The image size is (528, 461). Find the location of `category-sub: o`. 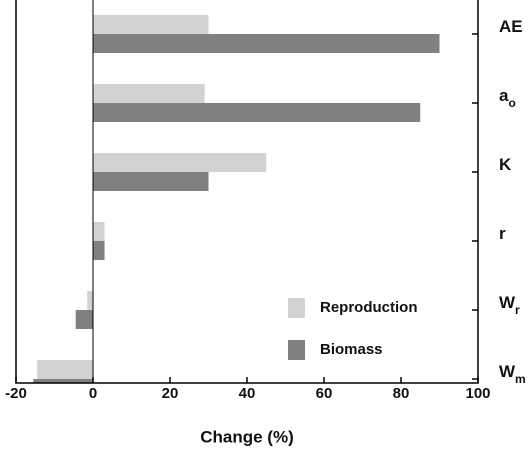

category-sub: o is located at coordinates (511, 103).